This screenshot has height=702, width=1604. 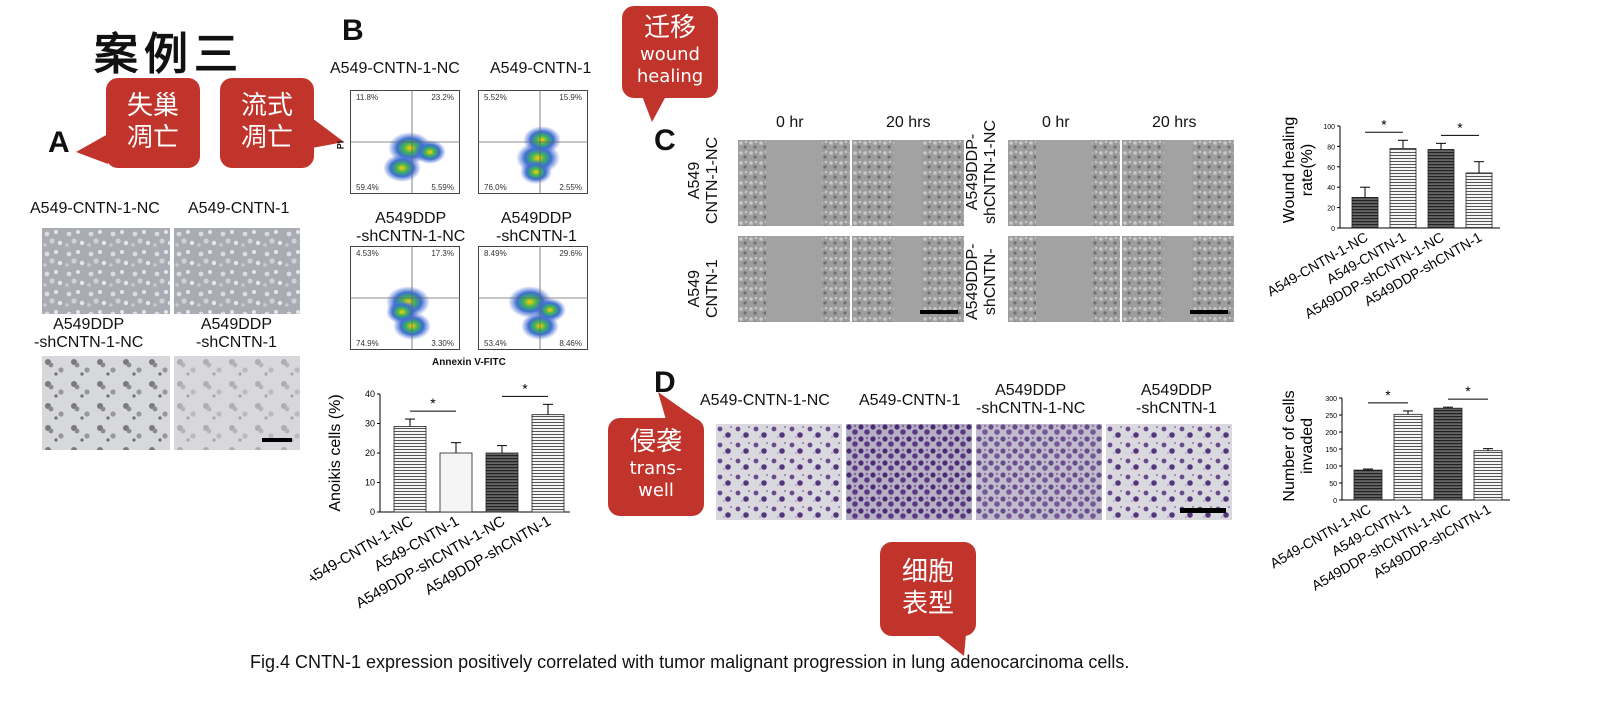 What do you see at coordinates (694, 288) in the screenshot?
I see `panel-c-row-label-cntn1-l1: A549` at bounding box center [694, 288].